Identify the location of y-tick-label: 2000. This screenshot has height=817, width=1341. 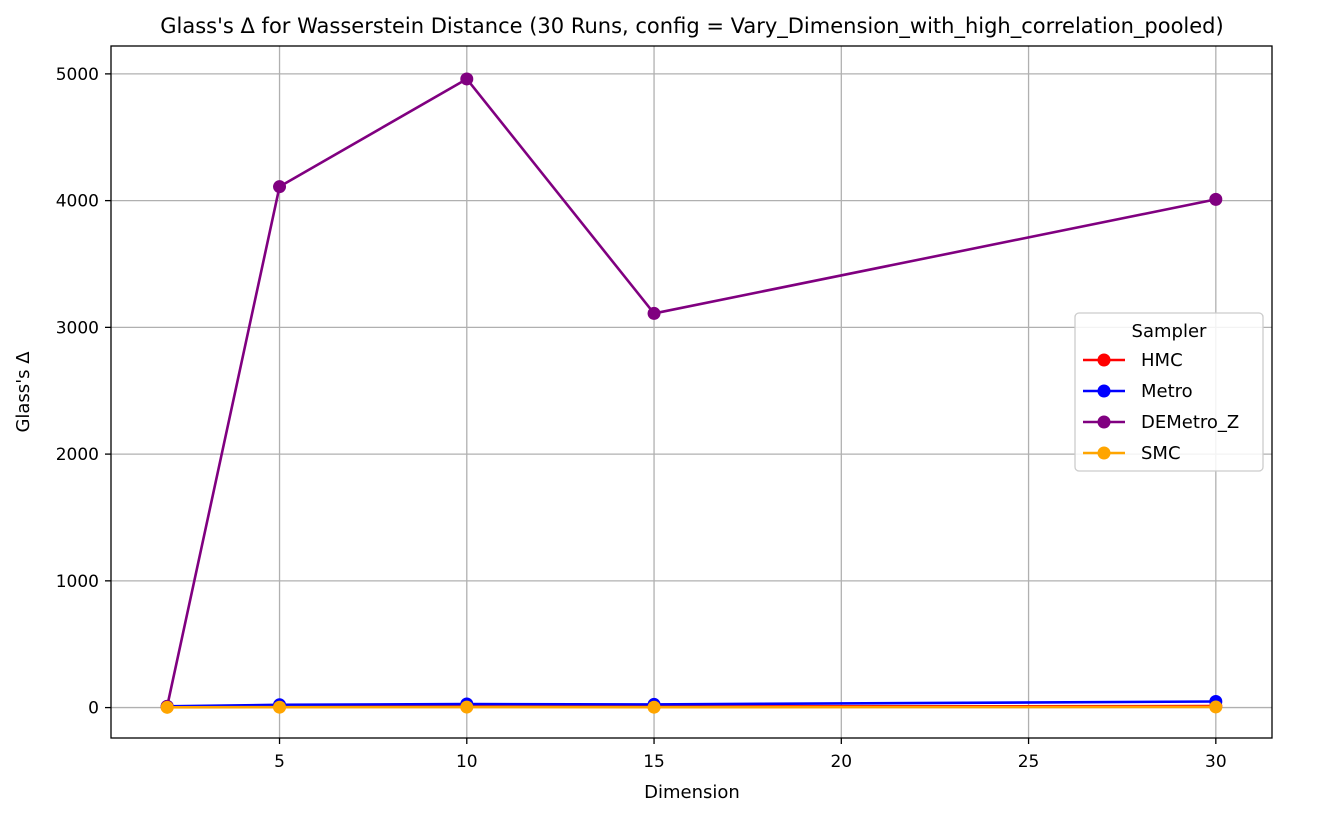
(77, 455).